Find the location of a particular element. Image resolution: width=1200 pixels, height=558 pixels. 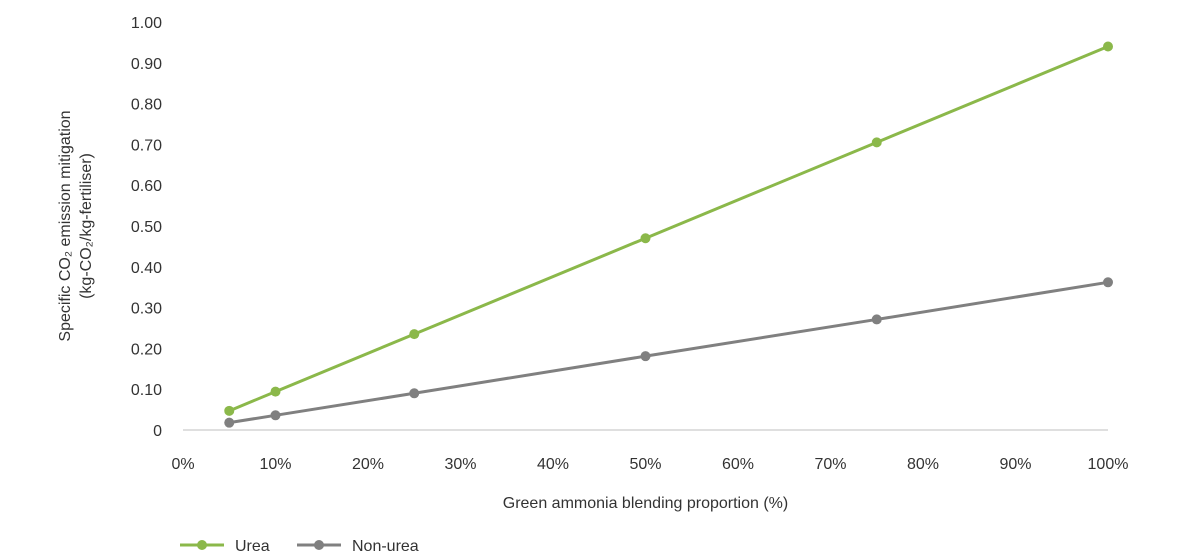

y-axis-title-line-2: (kg-CO₂/kg-fertiliser) is located at coordinates (86, 226).